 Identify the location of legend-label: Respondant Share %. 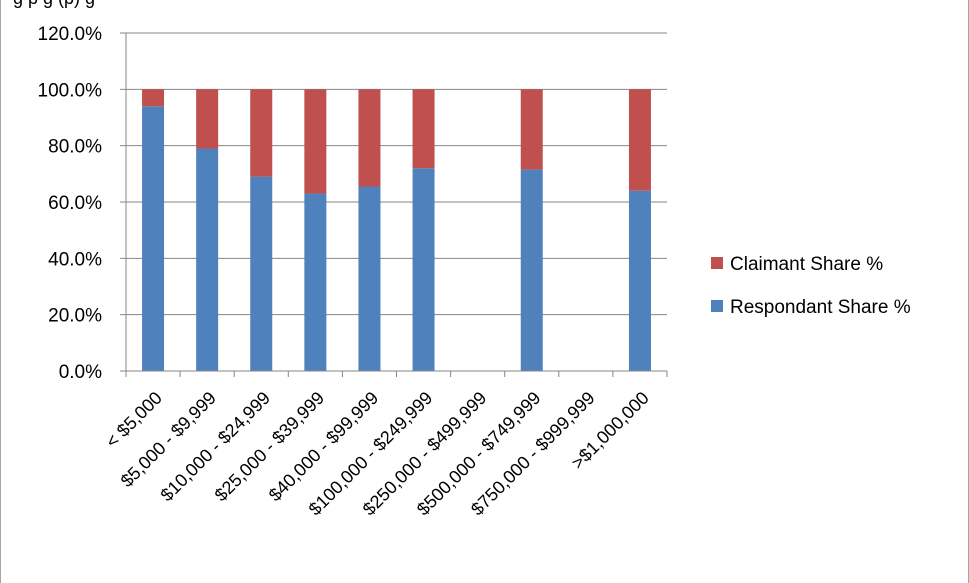
(820, 307).